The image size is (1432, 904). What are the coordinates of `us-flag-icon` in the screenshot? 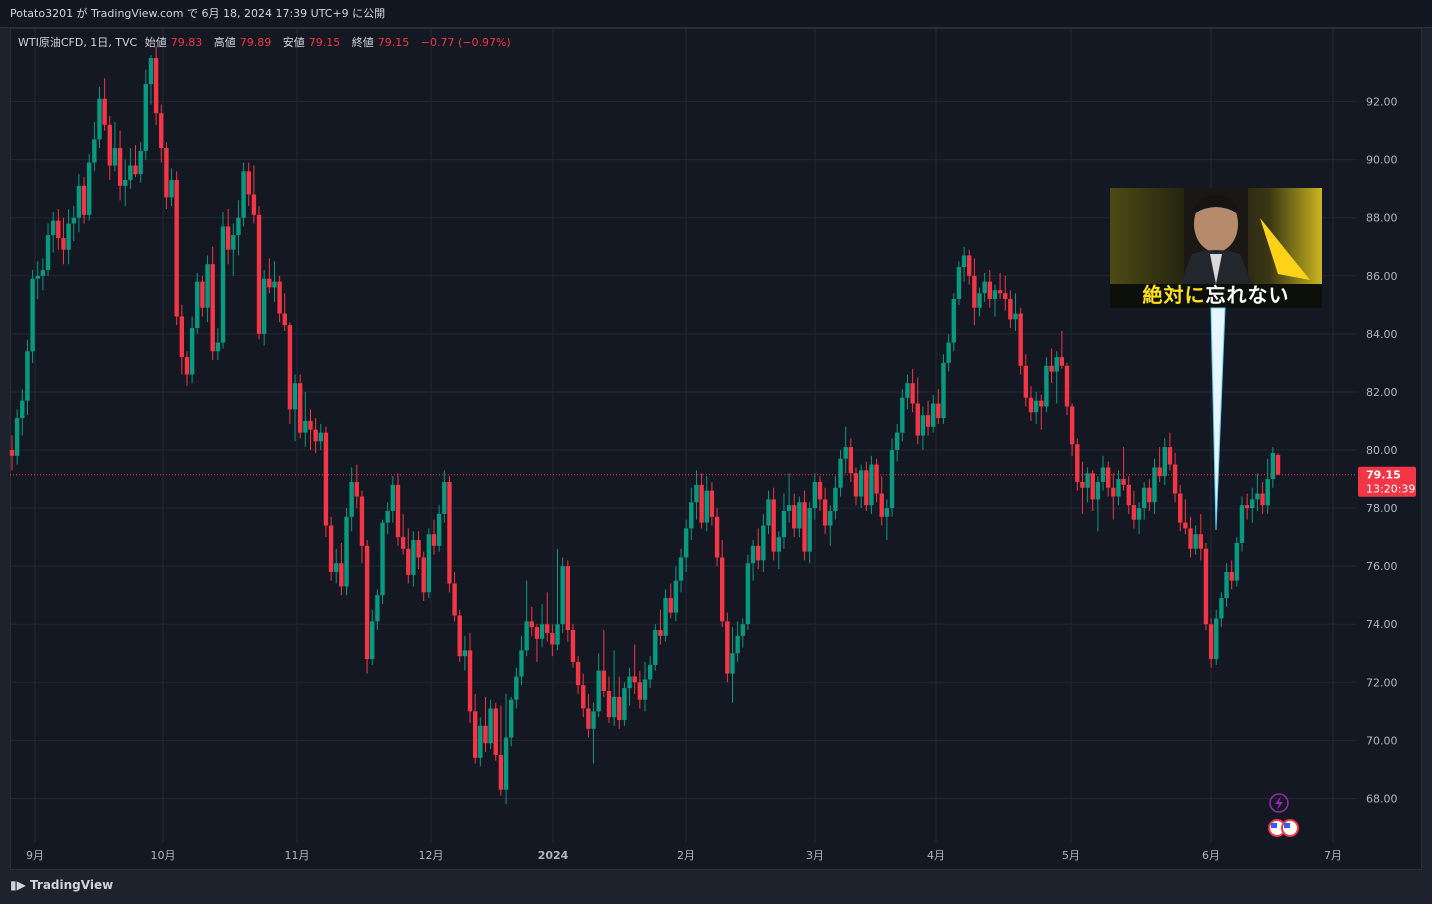 It's located at (1283, 828).